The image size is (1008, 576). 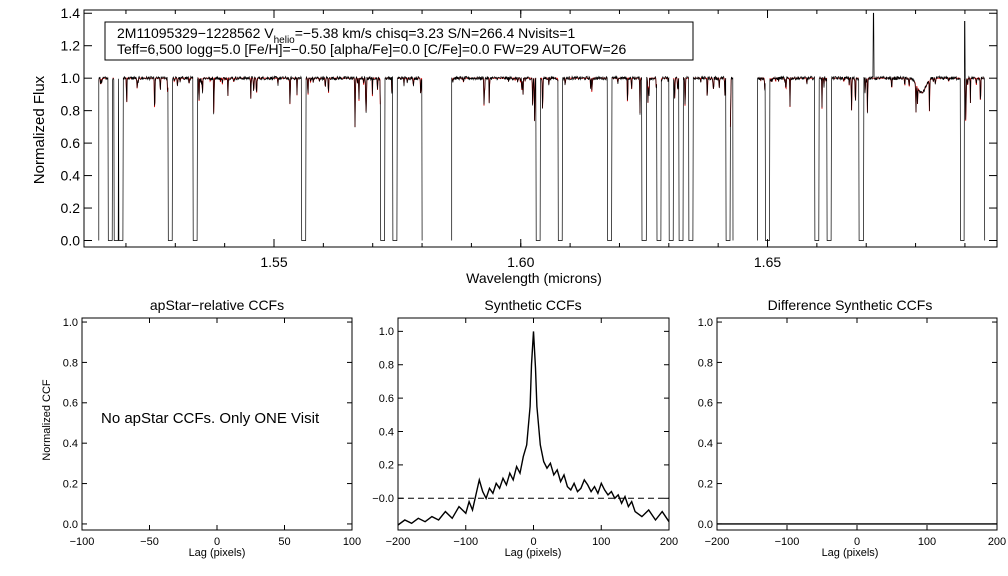 What do you see at coordinates (383, 499) in the screenshot?
I see `y-tick-label: −0.0` at bounding box center [383, 499].